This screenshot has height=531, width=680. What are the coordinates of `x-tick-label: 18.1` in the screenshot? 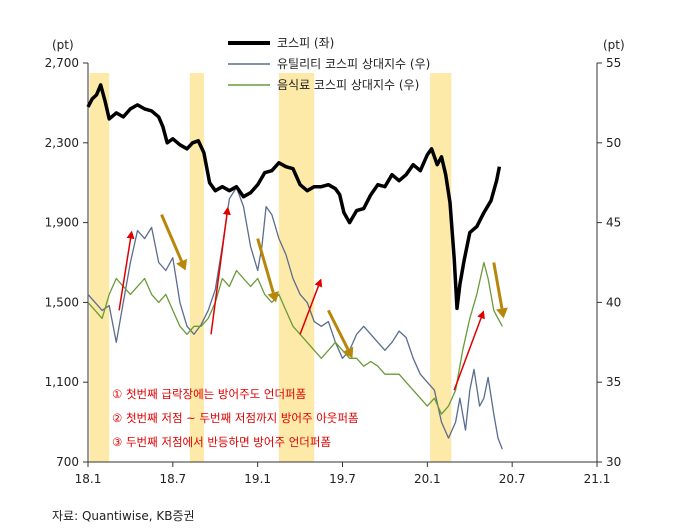 It's located at (88, 479).